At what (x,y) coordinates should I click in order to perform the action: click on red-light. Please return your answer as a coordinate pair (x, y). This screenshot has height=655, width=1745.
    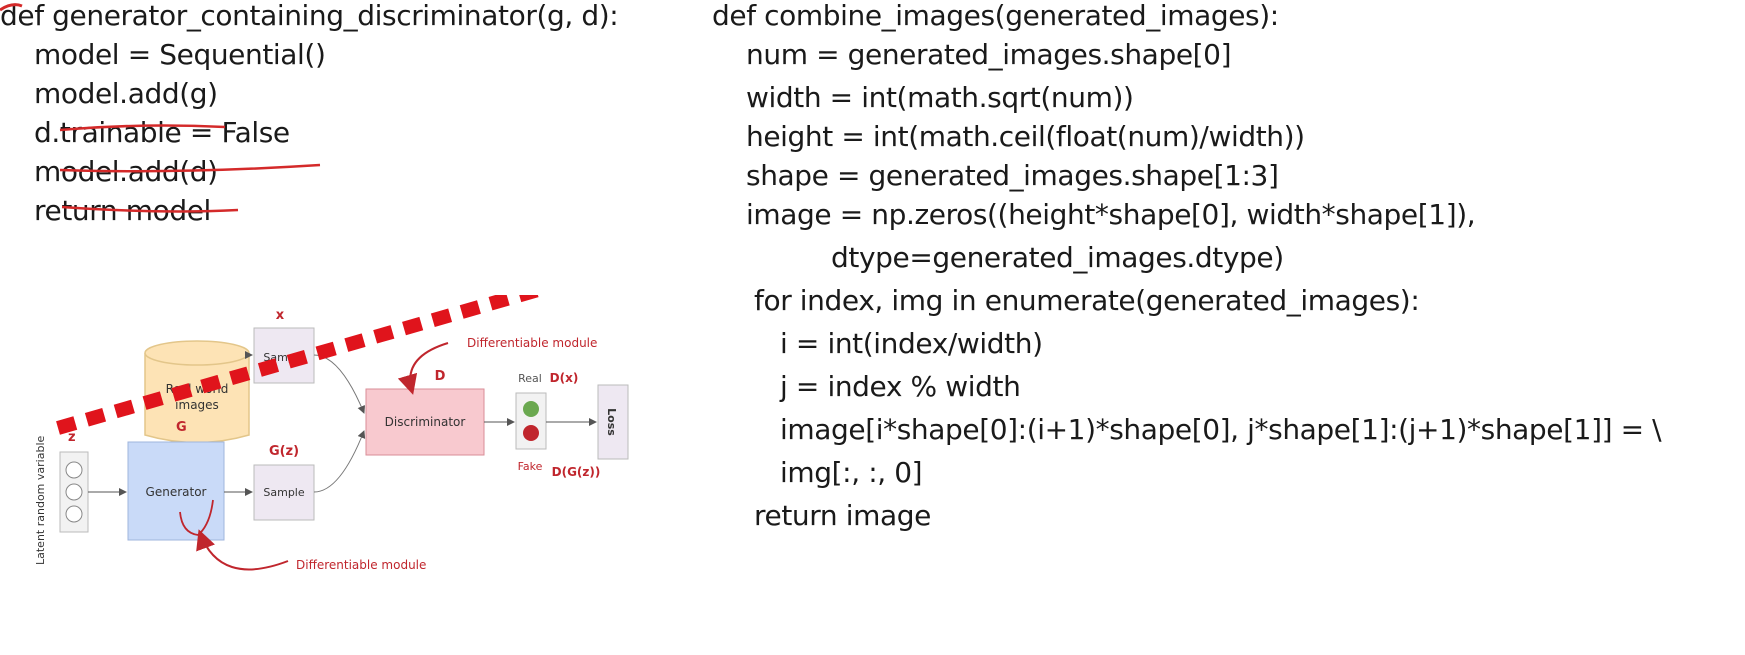
    Looking at the image, I should click on (531, 433).